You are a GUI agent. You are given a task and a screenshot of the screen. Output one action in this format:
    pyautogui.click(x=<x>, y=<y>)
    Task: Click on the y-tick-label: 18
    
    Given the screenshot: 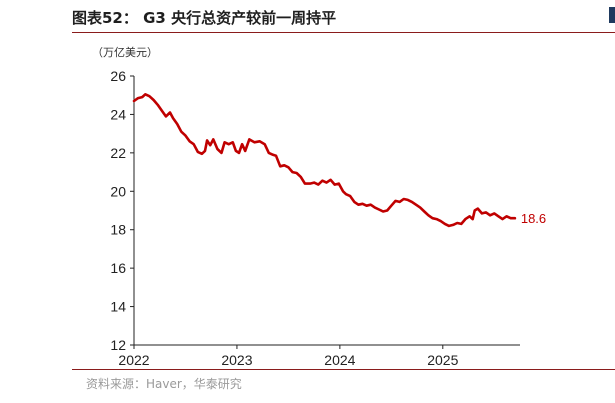 What is the action you would take?
    pyautogui.click(x=118, y=230)
    